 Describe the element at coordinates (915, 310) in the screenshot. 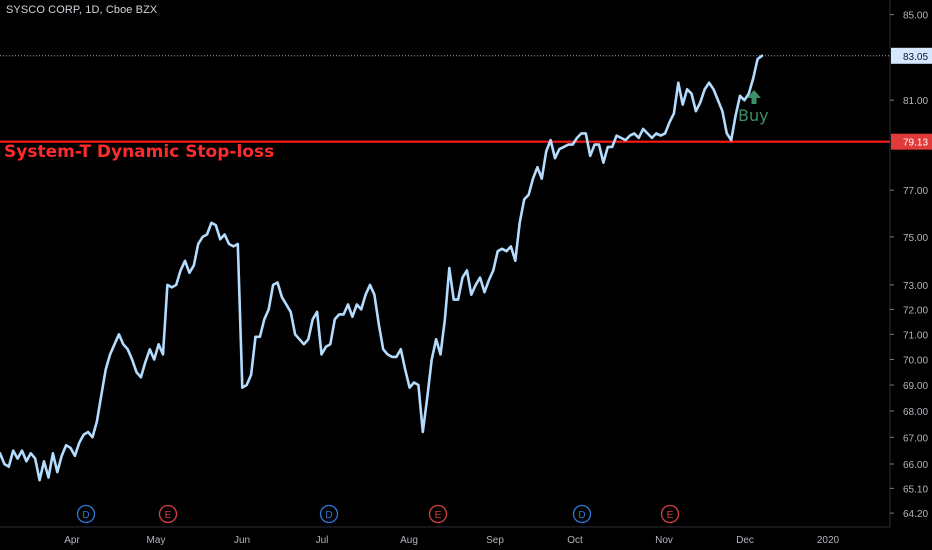

I see `price-tick-label: 72.00` at that location.